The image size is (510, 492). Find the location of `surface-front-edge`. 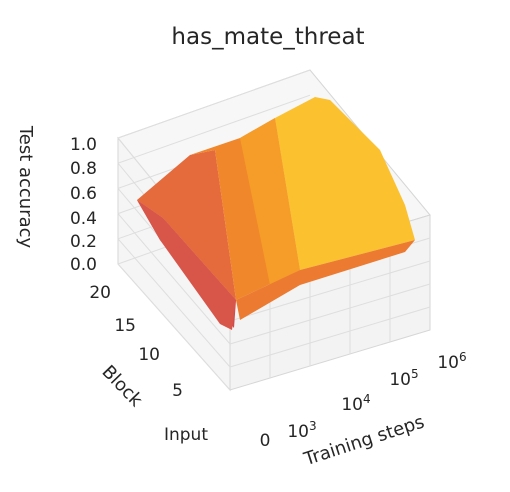

surface-front-edge is located at coordinates (325, 280).